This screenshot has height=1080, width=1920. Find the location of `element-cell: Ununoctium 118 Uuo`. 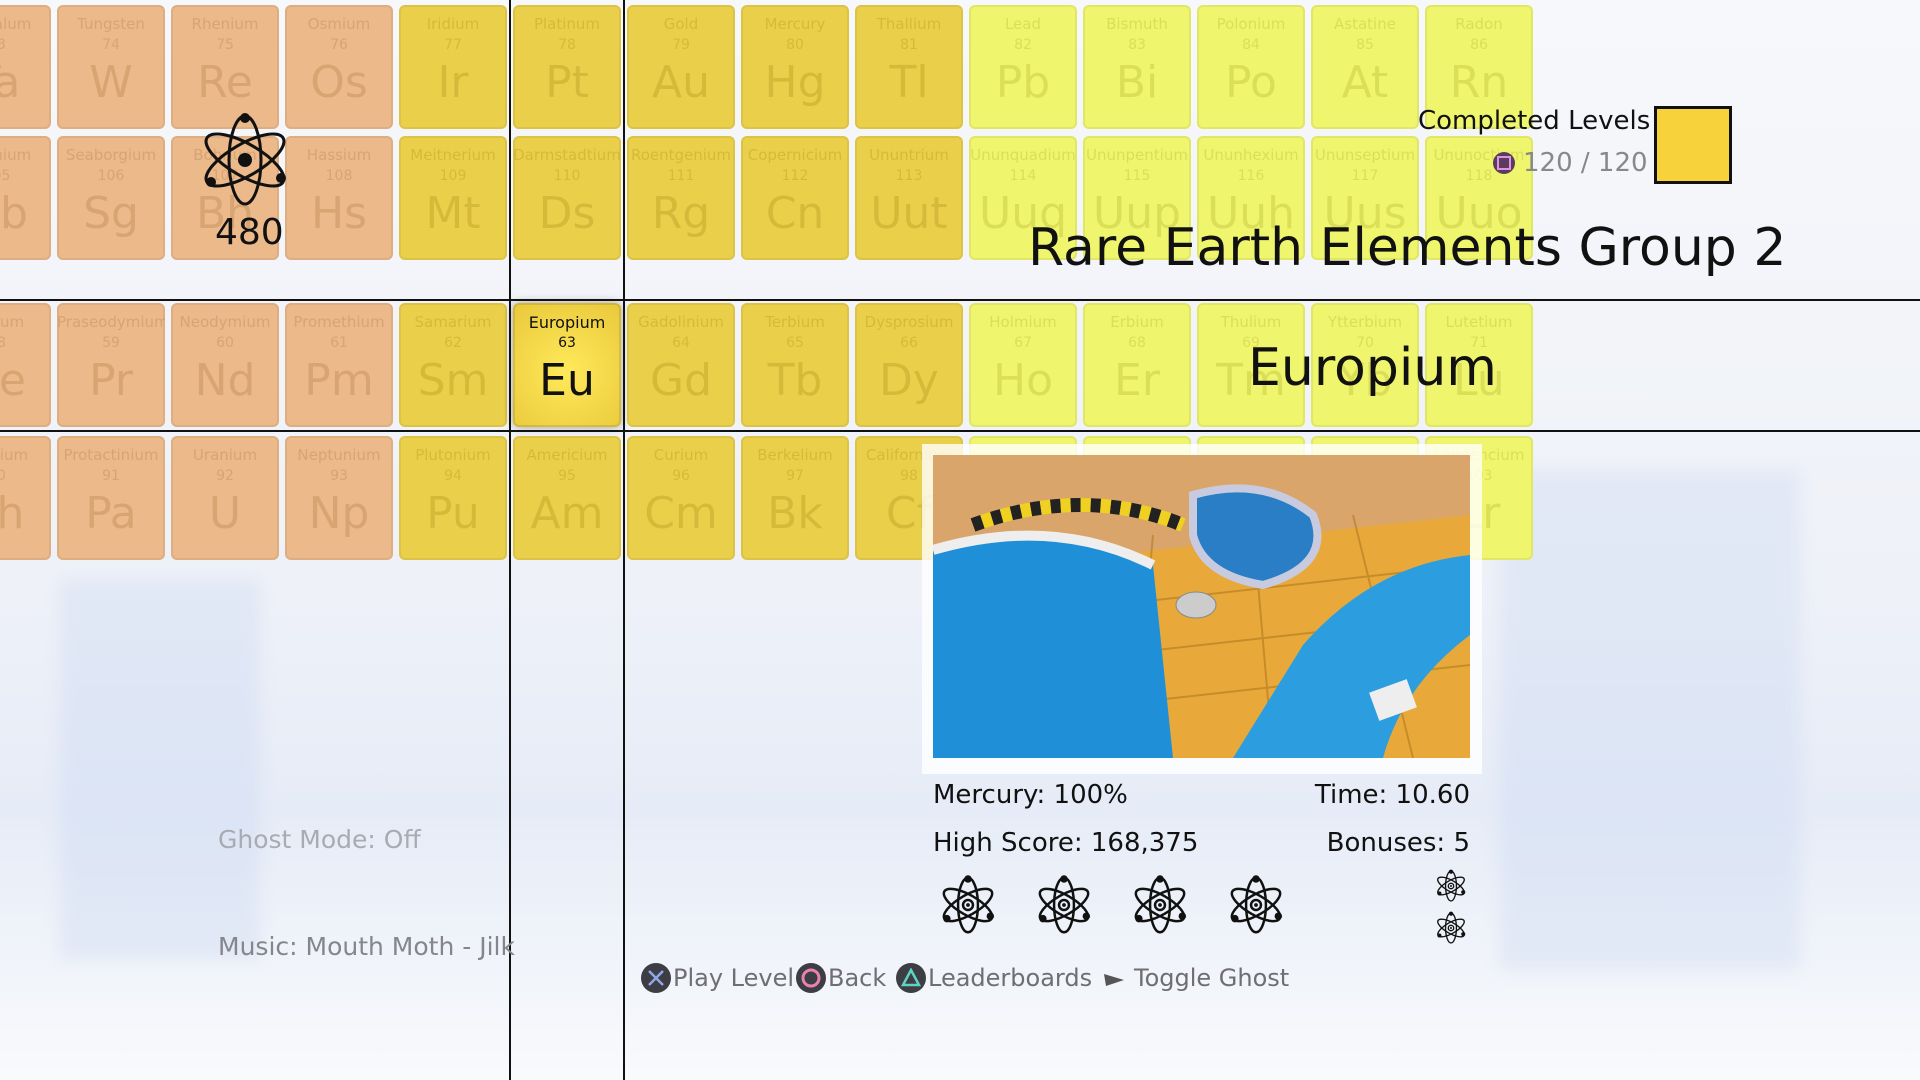

element-cell: Ununoctium 118 Uuo is located at coordinates (1479, 198).